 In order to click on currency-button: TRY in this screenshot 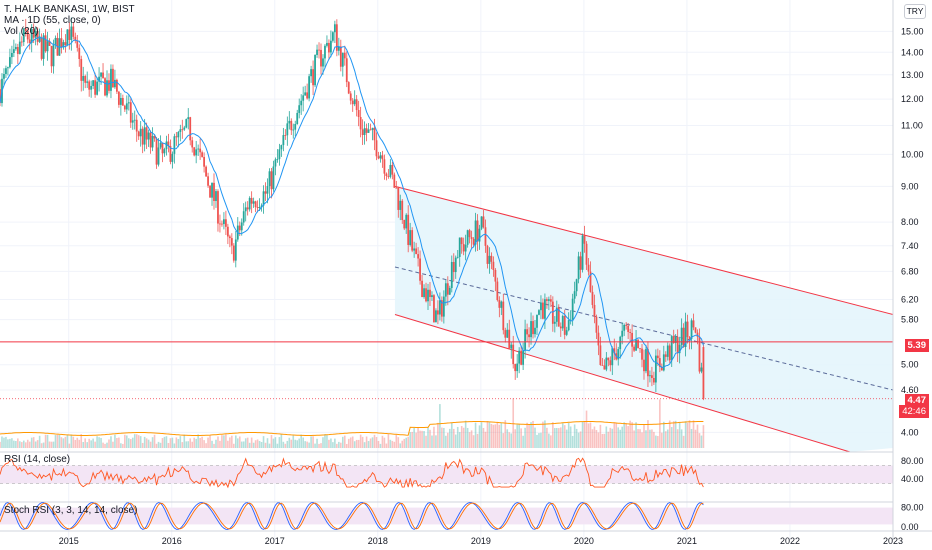, I will do `click(915, 11)`.